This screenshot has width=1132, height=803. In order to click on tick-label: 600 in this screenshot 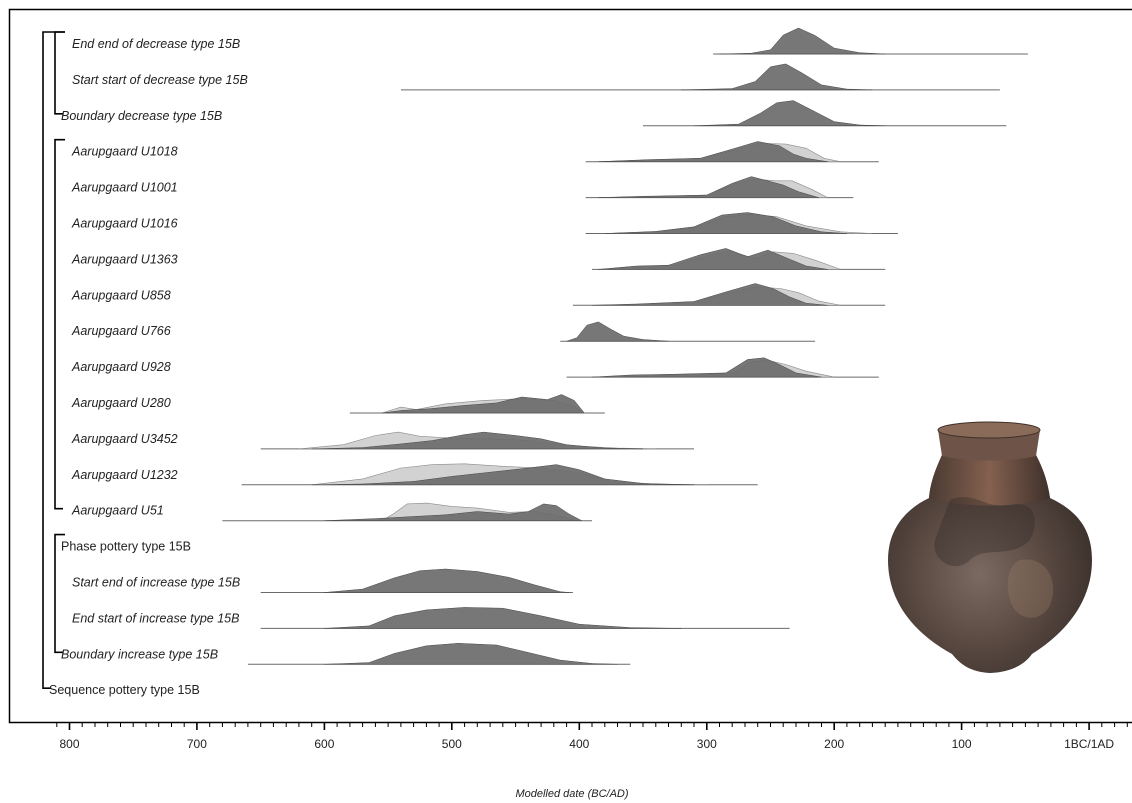, I will do `click(324, 744)`.